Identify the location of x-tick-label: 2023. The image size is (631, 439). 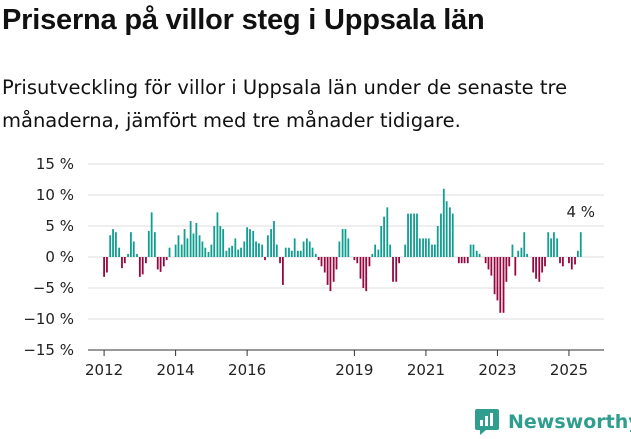
(497, 370).